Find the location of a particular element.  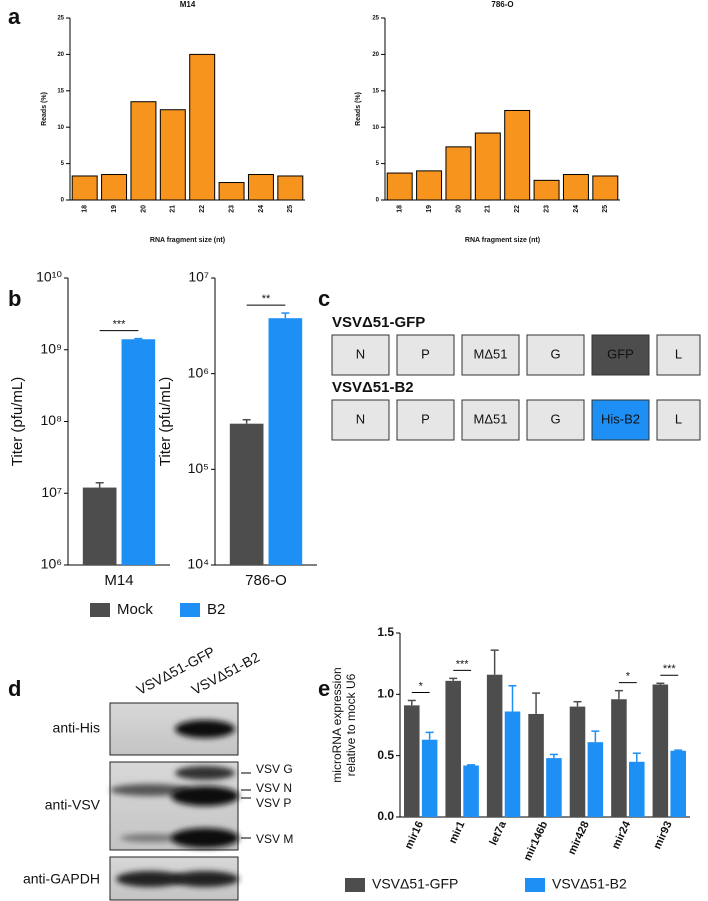

x-axis-label: RNA fragment size (nt) is located at coordinates (502, 240).